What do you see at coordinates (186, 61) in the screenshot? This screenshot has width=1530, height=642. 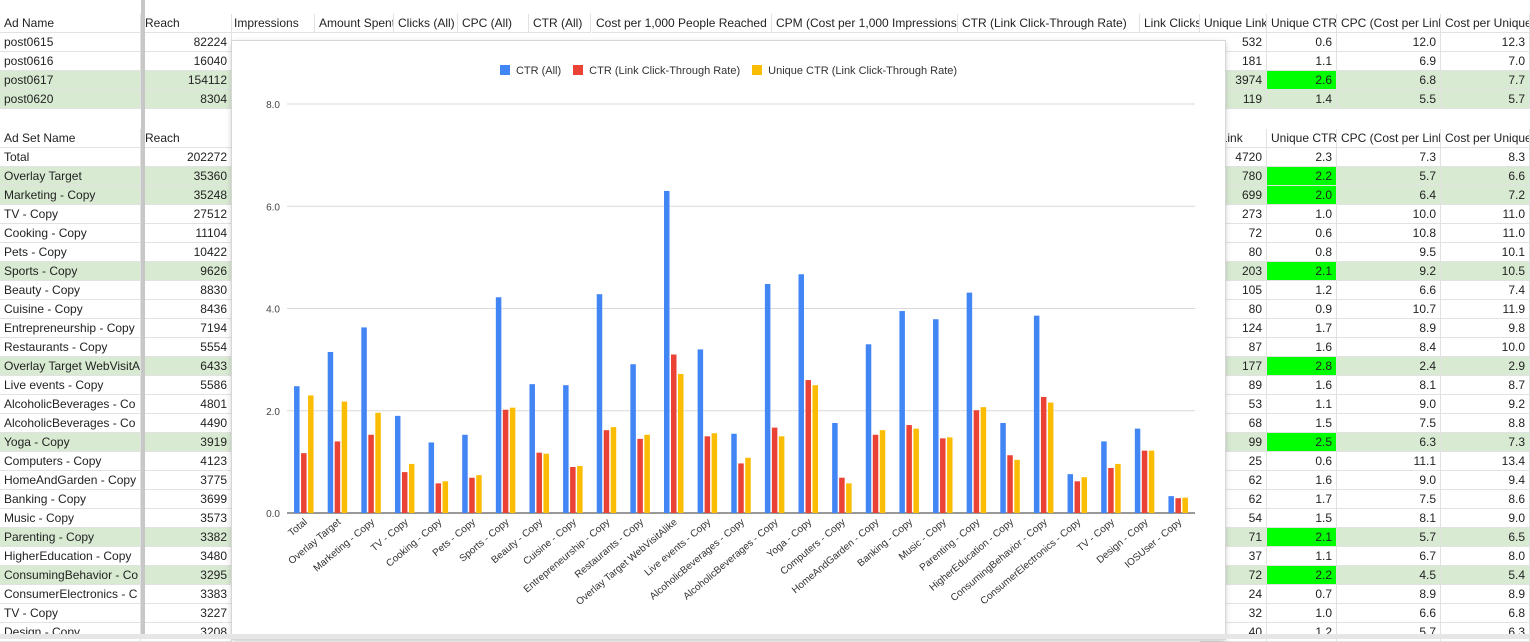 I see `reach-cell: 16040` at bounding box center [186, 61].